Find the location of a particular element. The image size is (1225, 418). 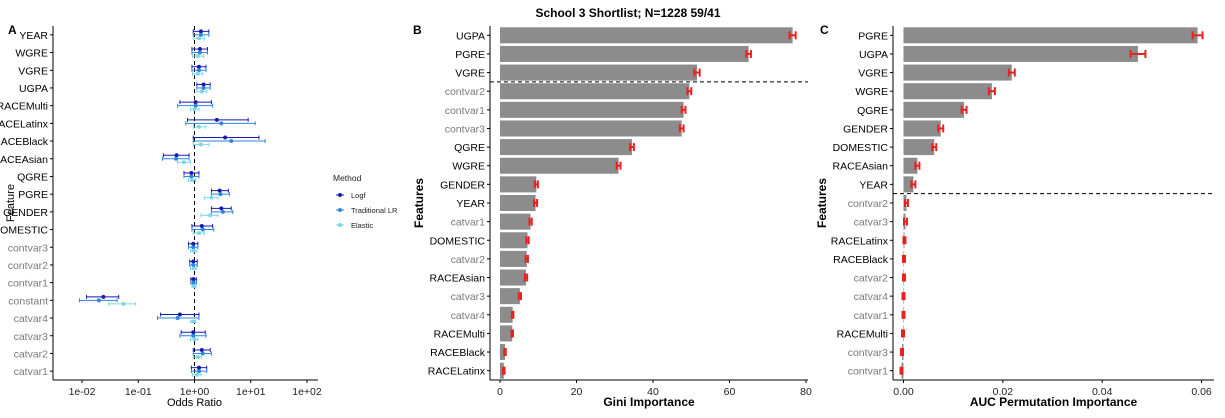

a-point-logf-domestic is located at coordinates (201, 226).